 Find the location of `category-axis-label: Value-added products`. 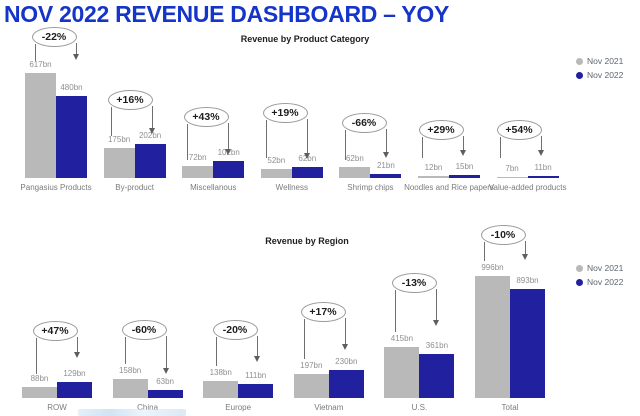

category-axis-label: Value-added products is located at coordinates (527, 187).